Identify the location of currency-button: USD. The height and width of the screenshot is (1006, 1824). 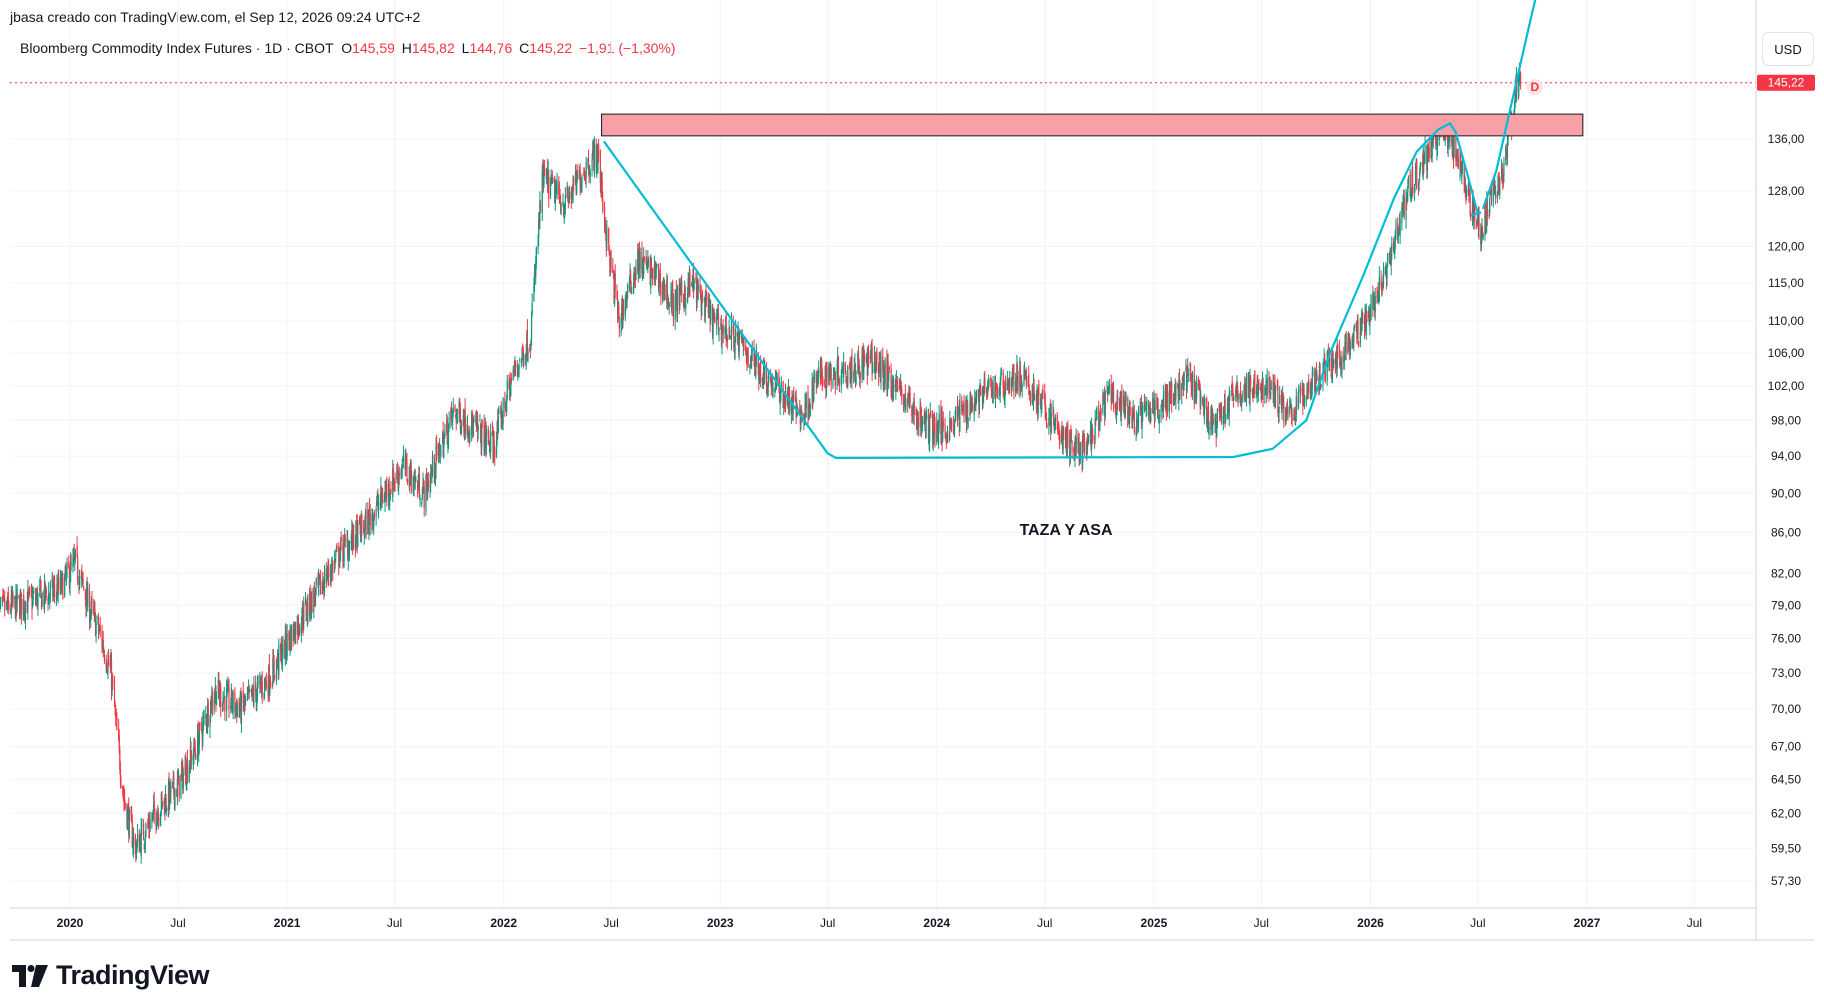
(1788, 49).